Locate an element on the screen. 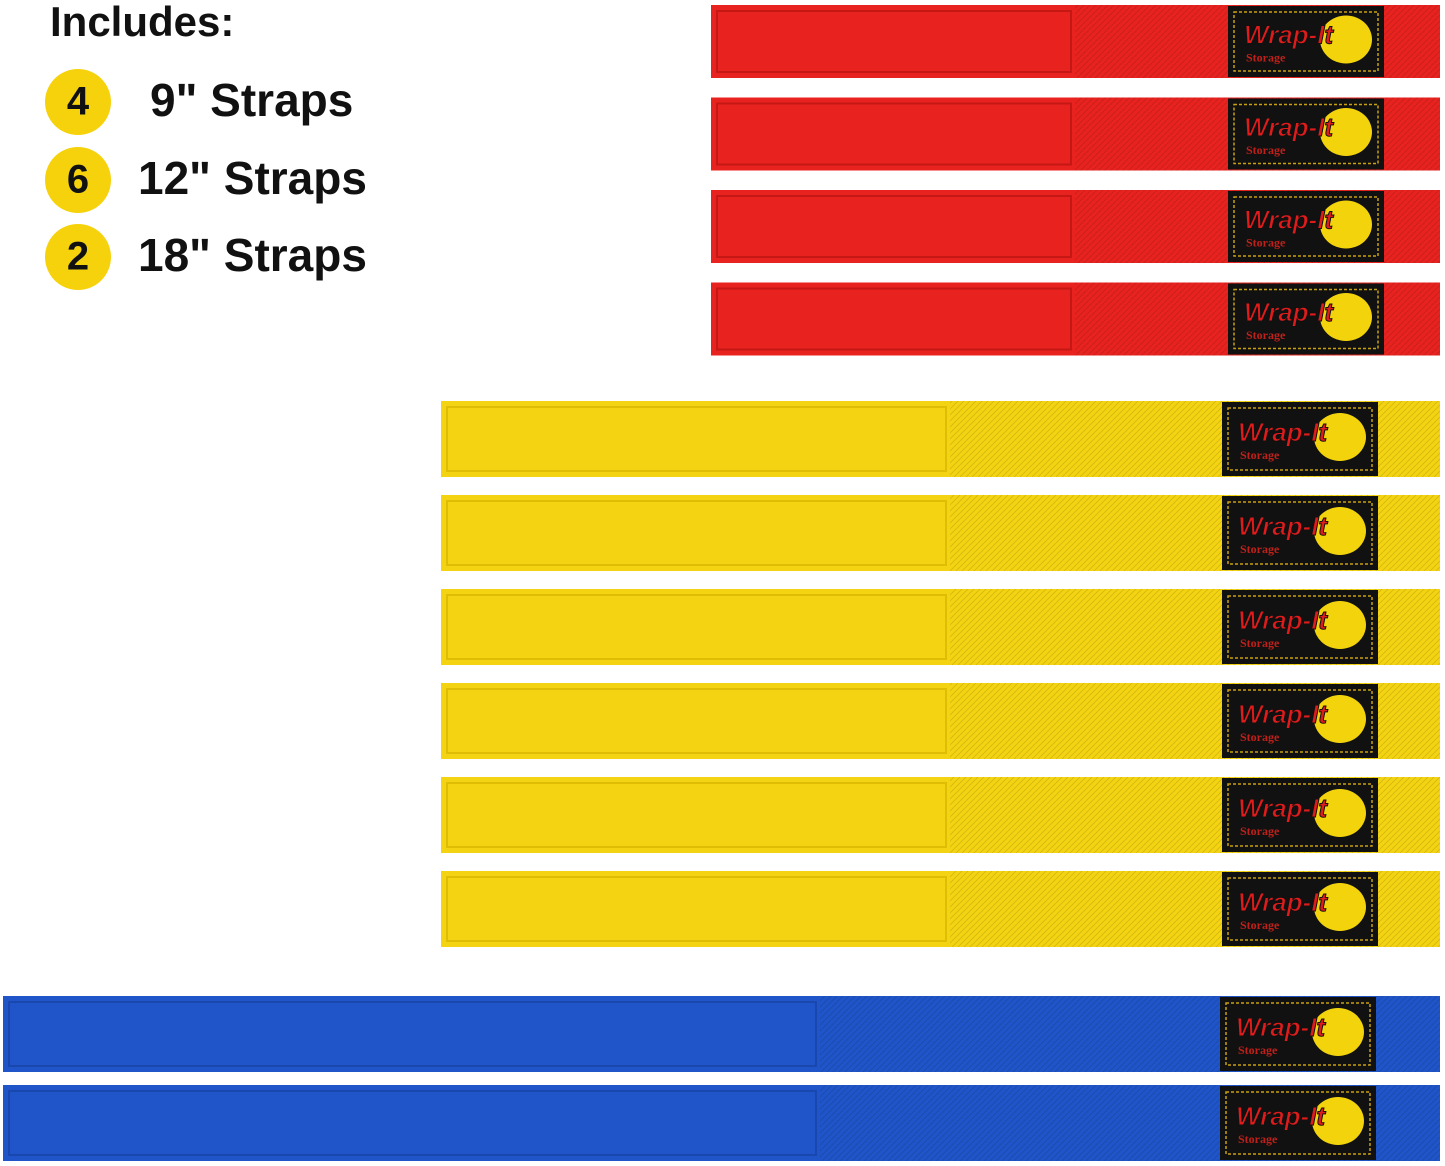 This screenshot has width=1445, height=1166. strap-label: 18" Straps is located at coordinates (252, 255).